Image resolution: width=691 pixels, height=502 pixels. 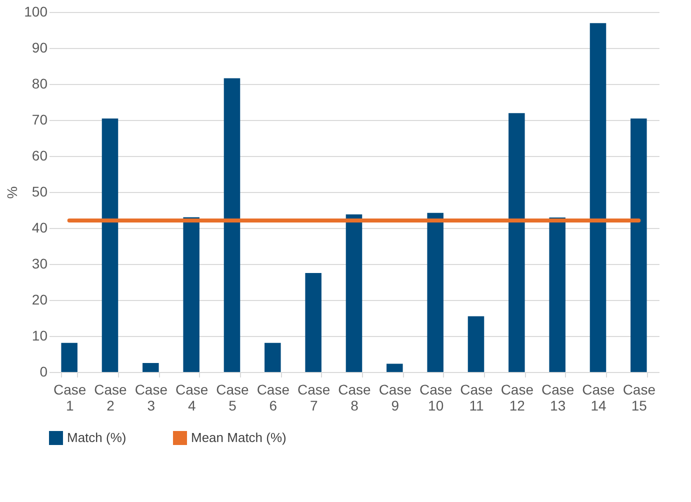 What do you see at coordinates (40, 48) in the screenshot?
I see `y-tick-label: 90` at bounding box center [40, 48].